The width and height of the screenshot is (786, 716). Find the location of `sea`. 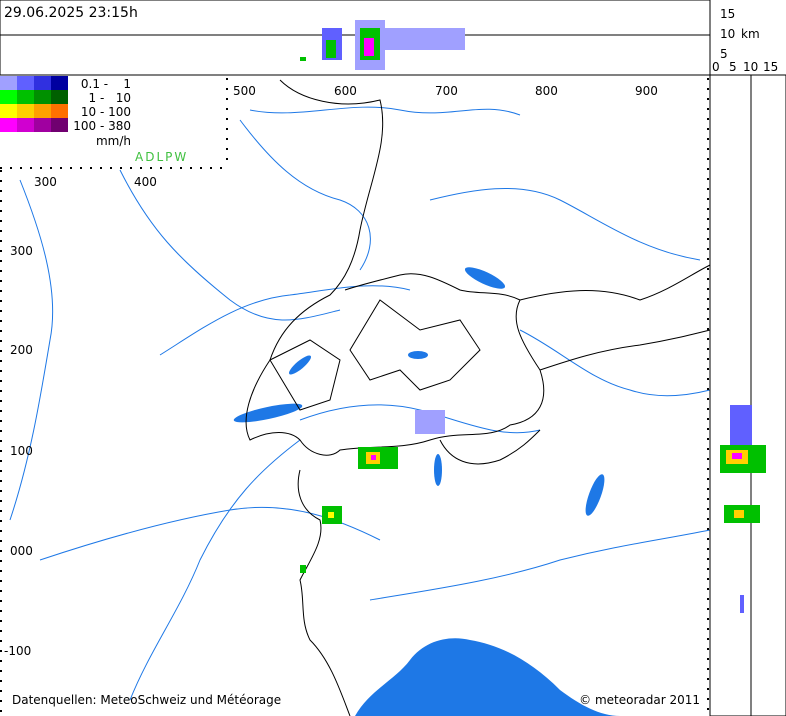

sea is located at coordinates (487, 677).